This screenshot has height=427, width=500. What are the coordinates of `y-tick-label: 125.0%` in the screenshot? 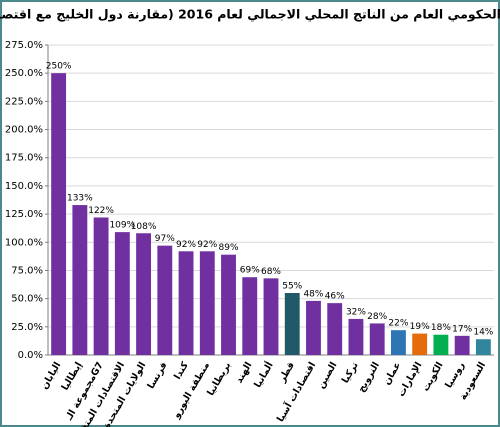 It's located at (24, 214).